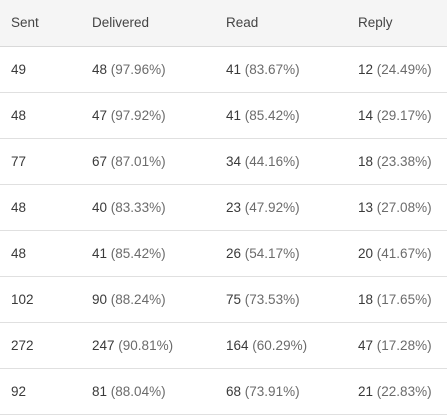 This screenshot has width=447, height=415. What do you see at coordinates (404, 207) in the screenshot?
I see `cell-reply-percent: (27.08%)` at bounding box center [404, 207].